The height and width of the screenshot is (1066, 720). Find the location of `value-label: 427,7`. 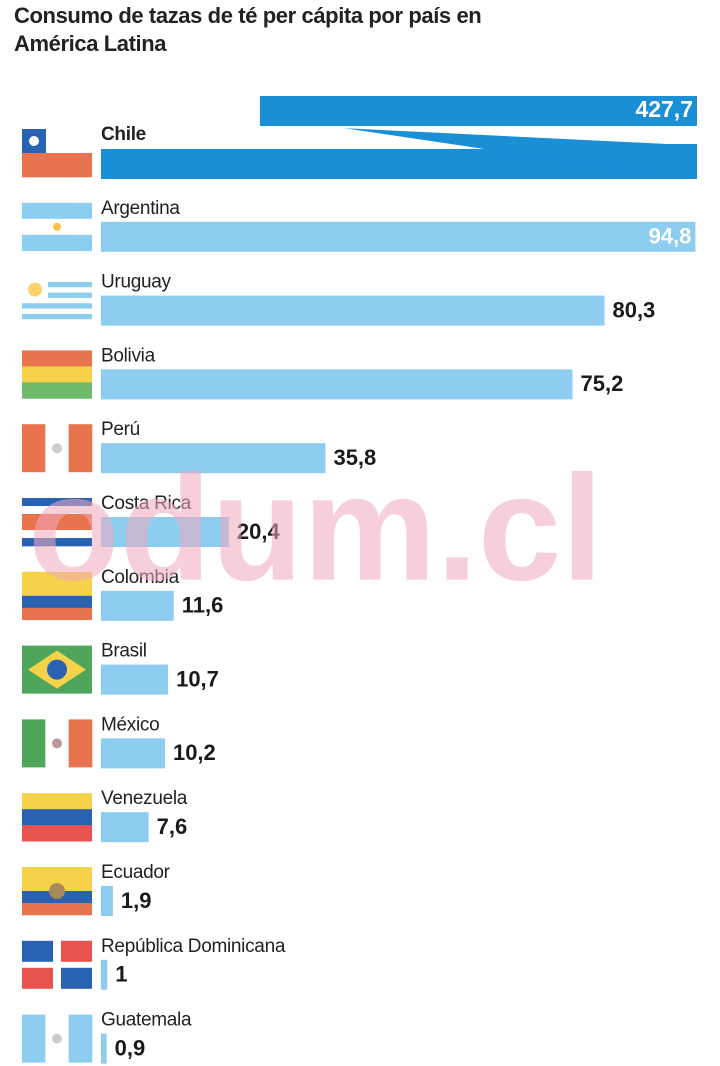

value-label: 427,7 is located at coordinates (664, 109).